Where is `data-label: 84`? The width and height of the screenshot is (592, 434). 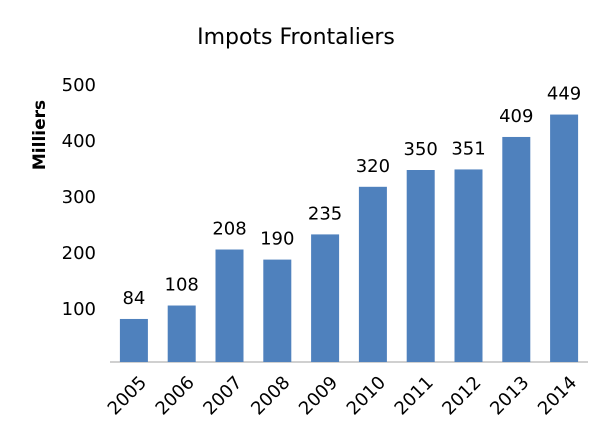
data-label: 84 is located at coordinates (133, 298).